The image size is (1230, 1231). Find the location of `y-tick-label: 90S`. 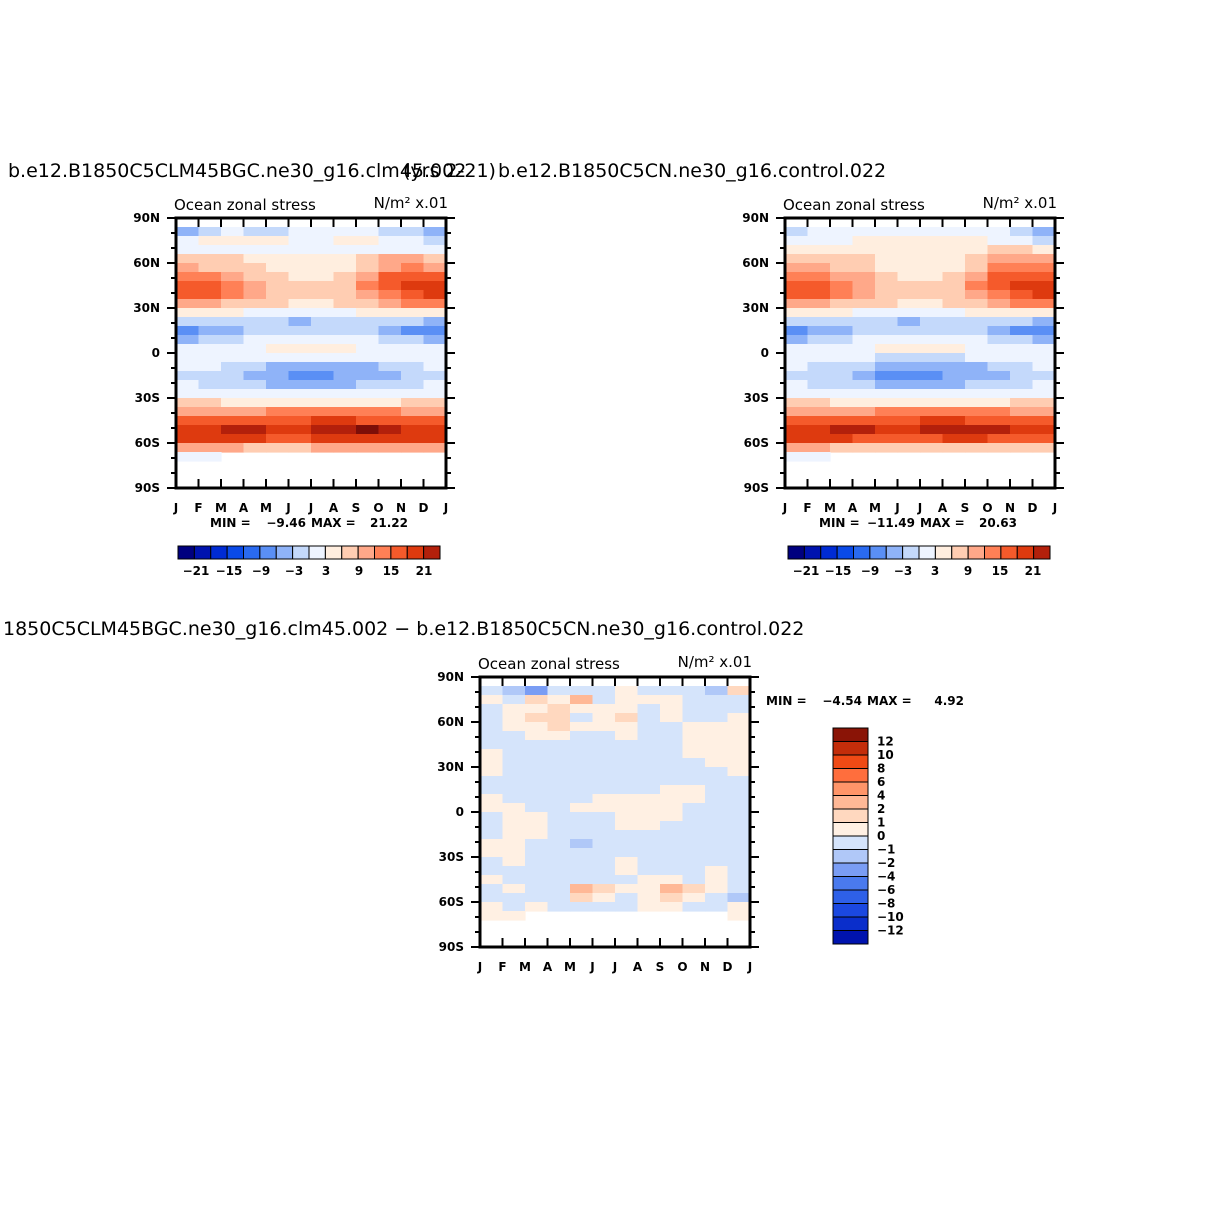

y-tick-label: 90S is located at coordinates (147, 488).